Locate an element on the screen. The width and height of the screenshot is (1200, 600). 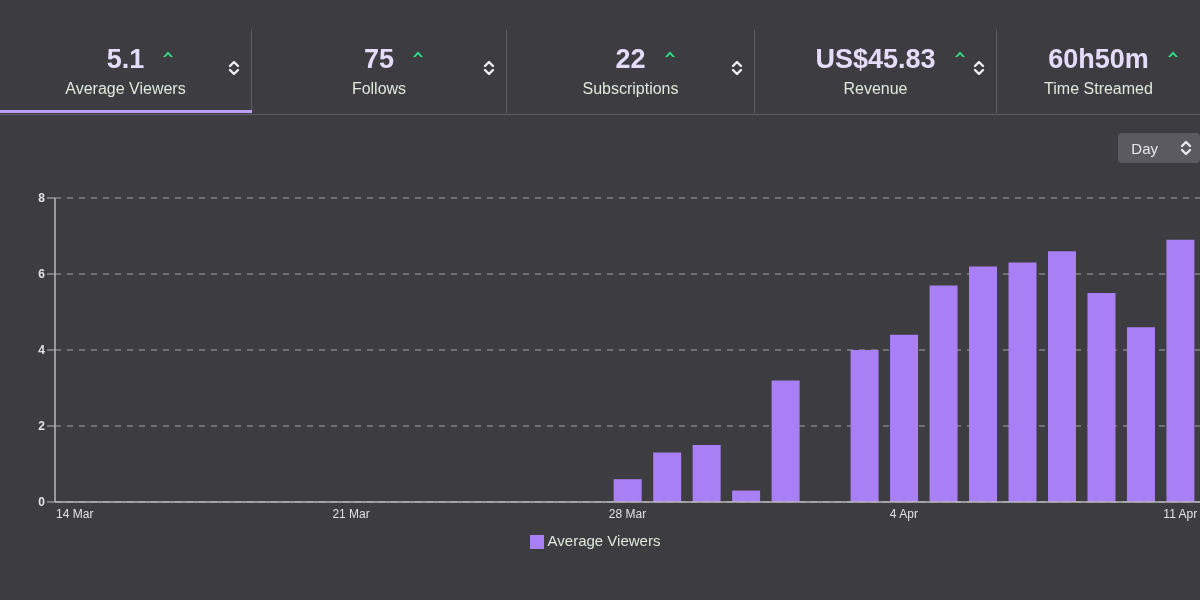
y-tick-label: 6 is located at coordinates (42, 274).